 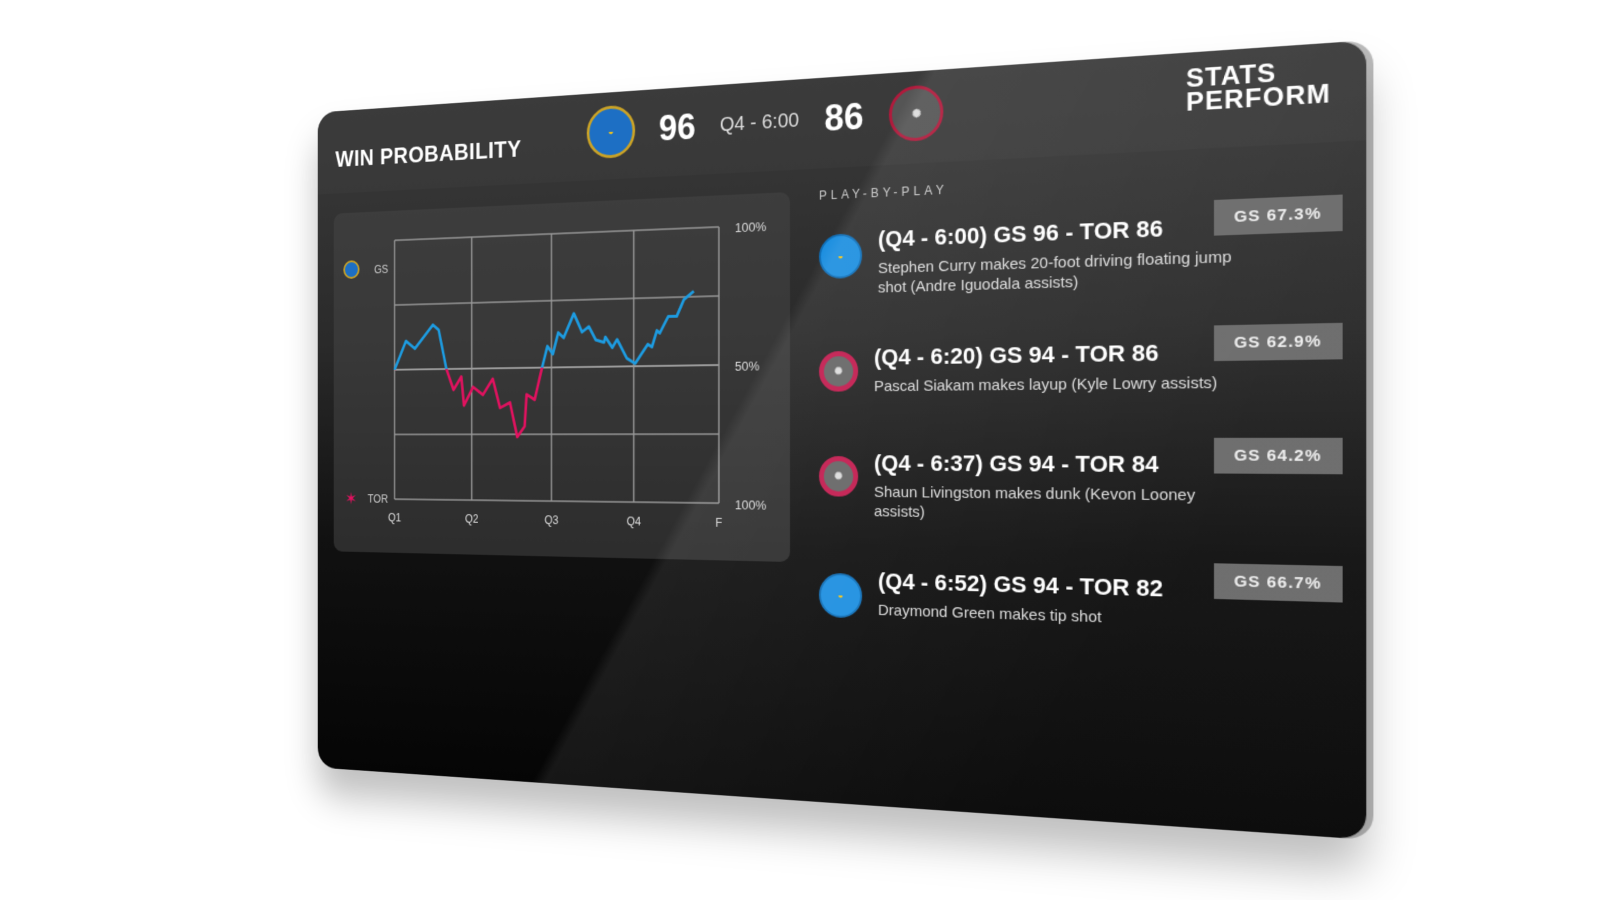 I want to click on x-tick-label: Q2, so click(x=472, y=519).